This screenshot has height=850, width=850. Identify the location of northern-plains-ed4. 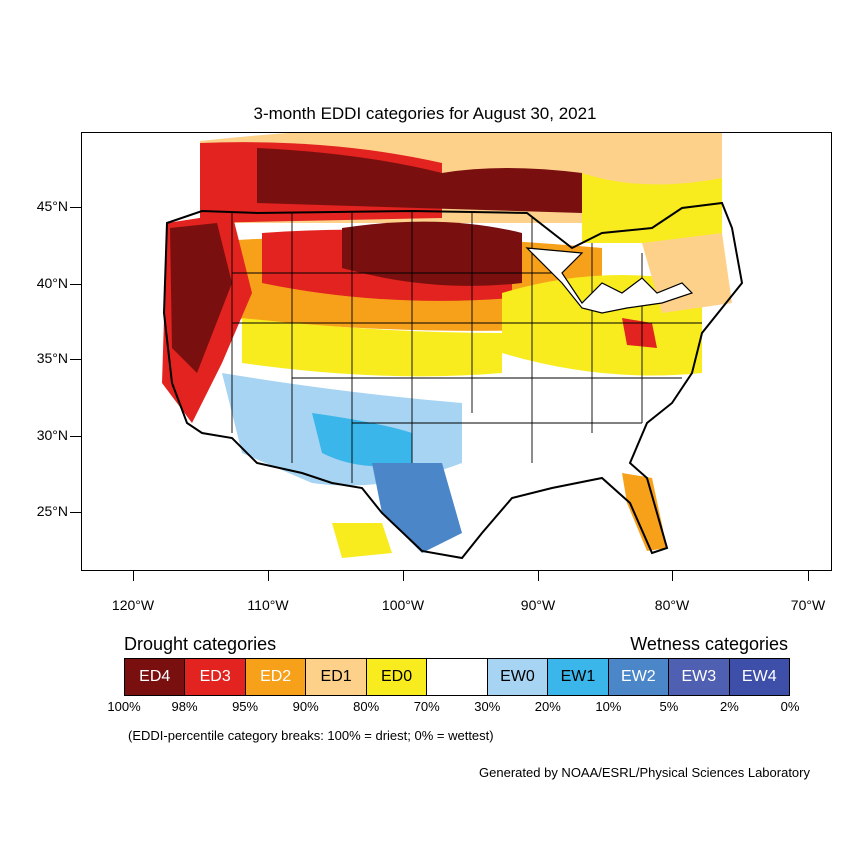
(432, 253).